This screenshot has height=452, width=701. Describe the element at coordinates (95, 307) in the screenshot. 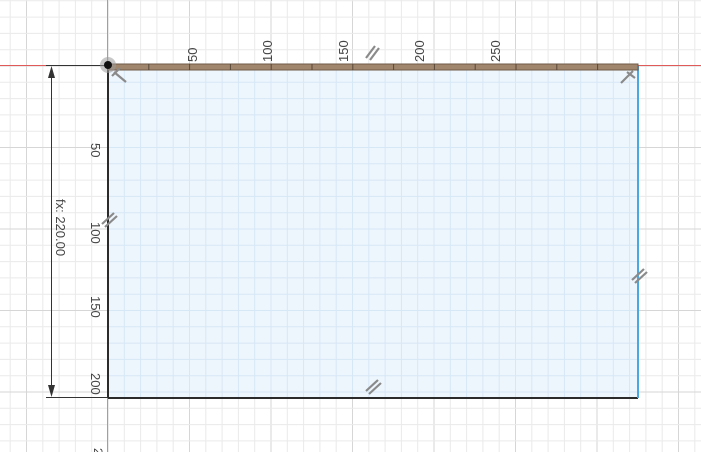

I see `left-ruler-label: 150` at that location.